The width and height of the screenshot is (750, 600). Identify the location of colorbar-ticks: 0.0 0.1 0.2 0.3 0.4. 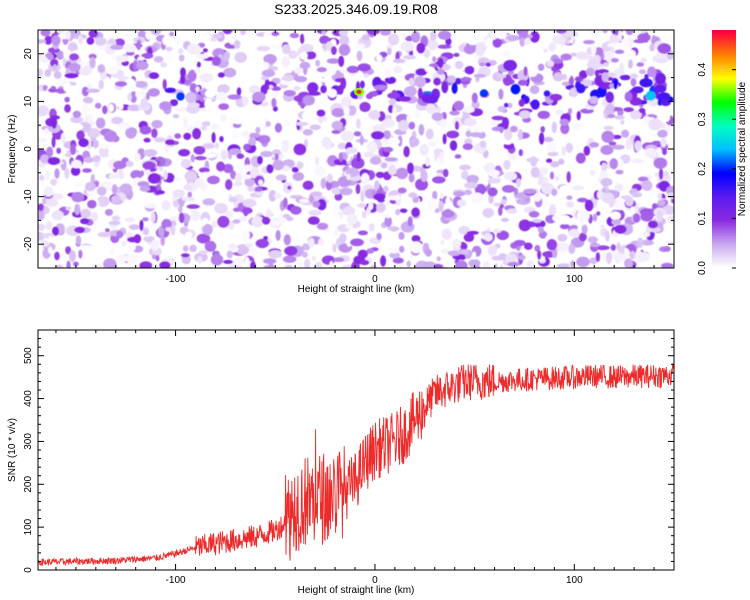
(716, 168).